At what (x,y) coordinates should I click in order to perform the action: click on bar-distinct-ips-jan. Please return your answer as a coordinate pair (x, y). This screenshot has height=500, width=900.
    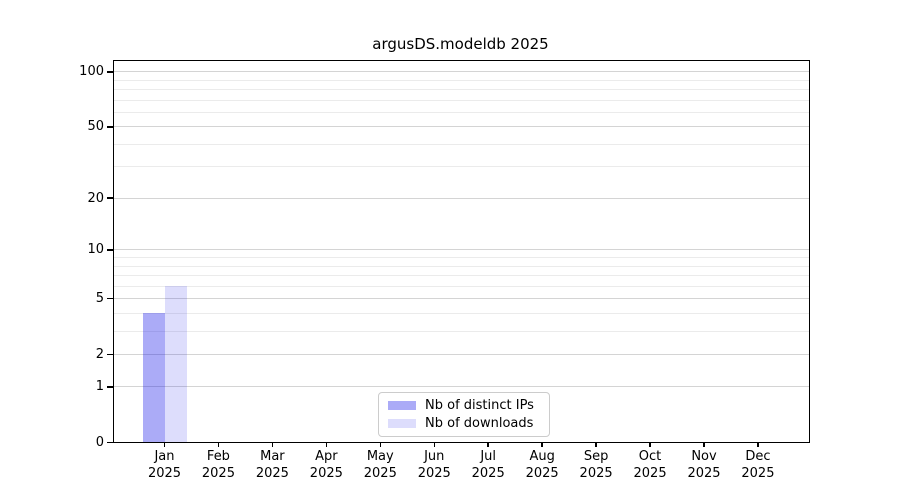
    Looking at the image, I should click on (153, 378).